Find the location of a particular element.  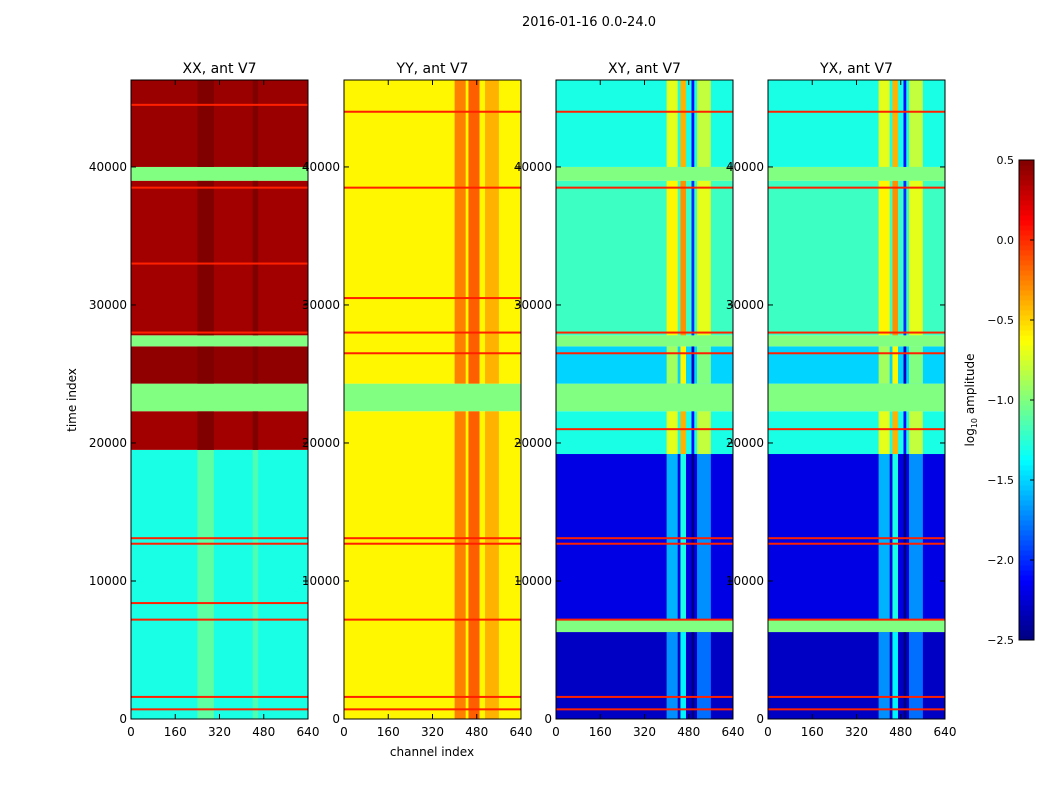

panel-title: XX, ant V7 is located at coordinates (220, 69).